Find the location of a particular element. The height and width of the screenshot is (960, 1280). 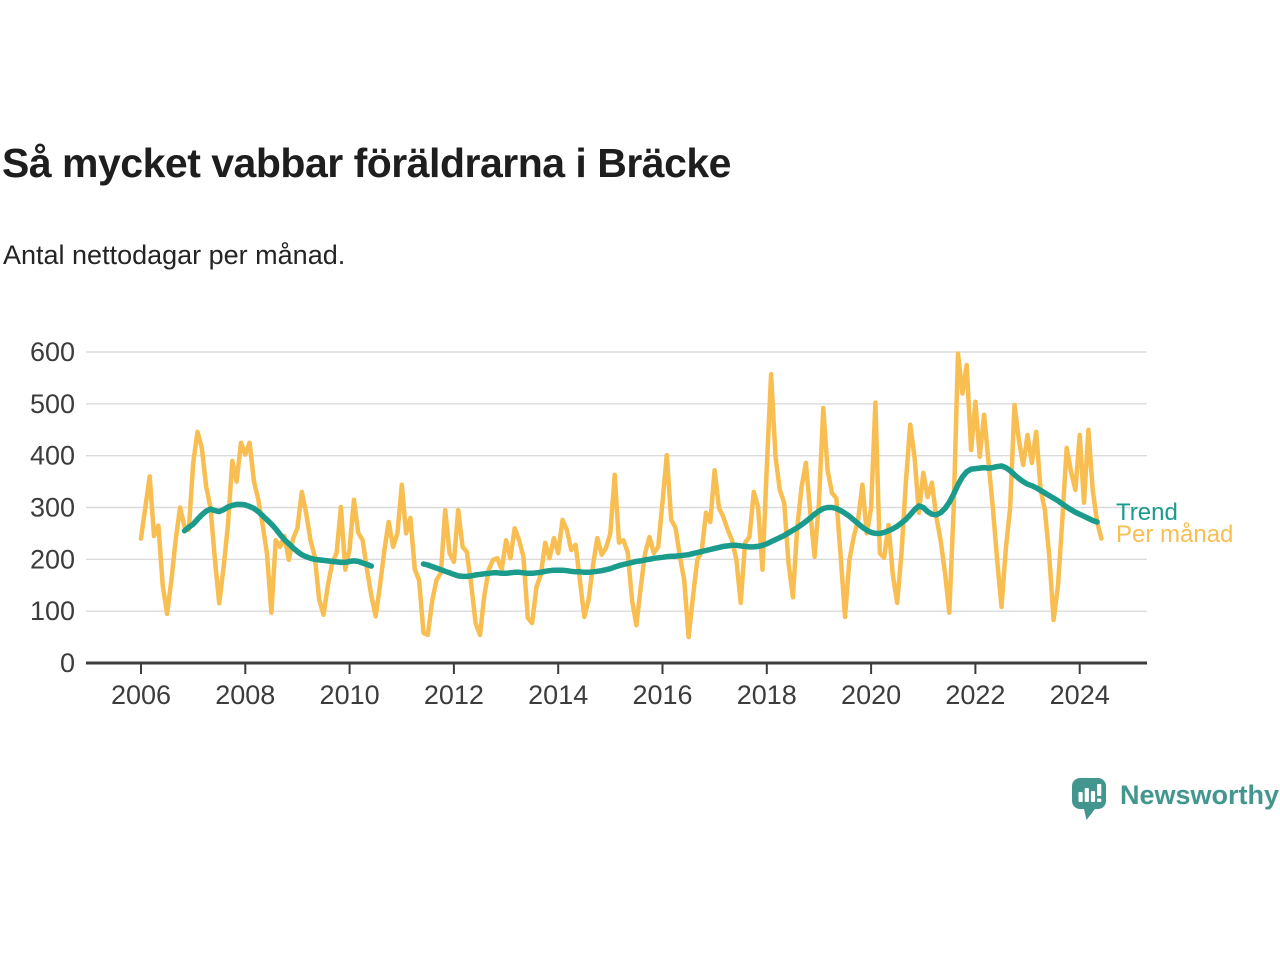

x-axis-label-2008: 2008 is located at coordinates (245, 695).